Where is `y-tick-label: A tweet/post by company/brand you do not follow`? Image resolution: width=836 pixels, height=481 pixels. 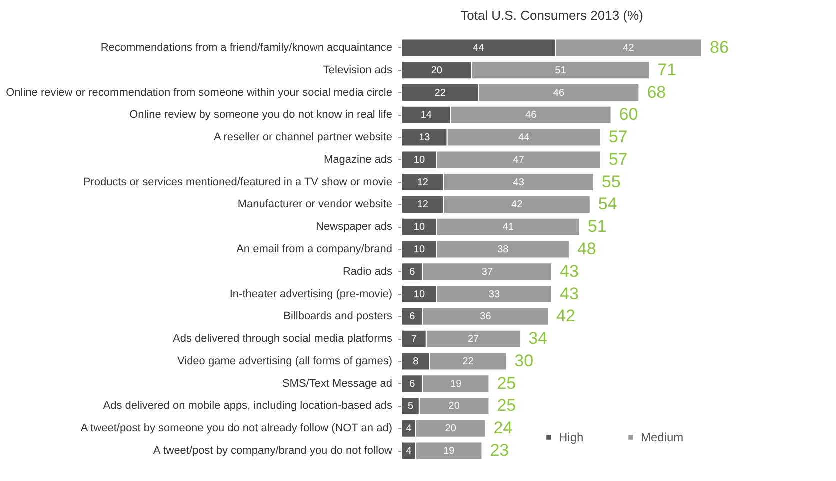
y-tick-label: A tweet/post by company/brand you do not follow is located at coordinates (273, 451).